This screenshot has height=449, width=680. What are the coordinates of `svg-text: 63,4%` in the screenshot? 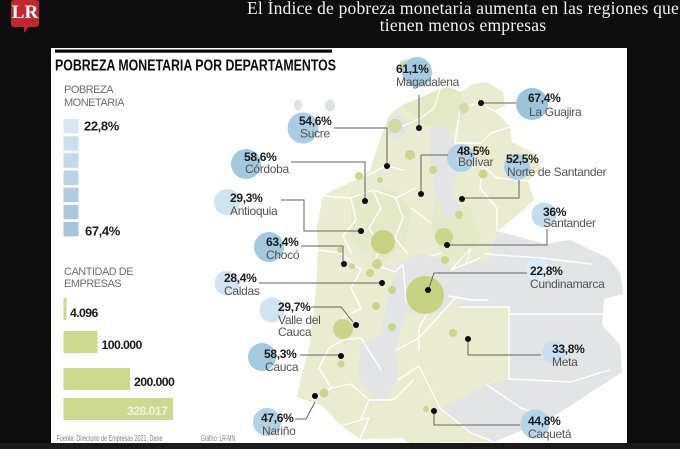 It's located at (282, 242).